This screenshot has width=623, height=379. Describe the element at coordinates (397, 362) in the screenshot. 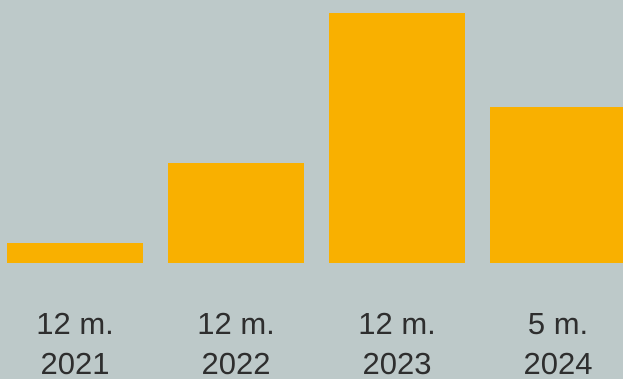

I see `tick-label-year: 2023` at that location.